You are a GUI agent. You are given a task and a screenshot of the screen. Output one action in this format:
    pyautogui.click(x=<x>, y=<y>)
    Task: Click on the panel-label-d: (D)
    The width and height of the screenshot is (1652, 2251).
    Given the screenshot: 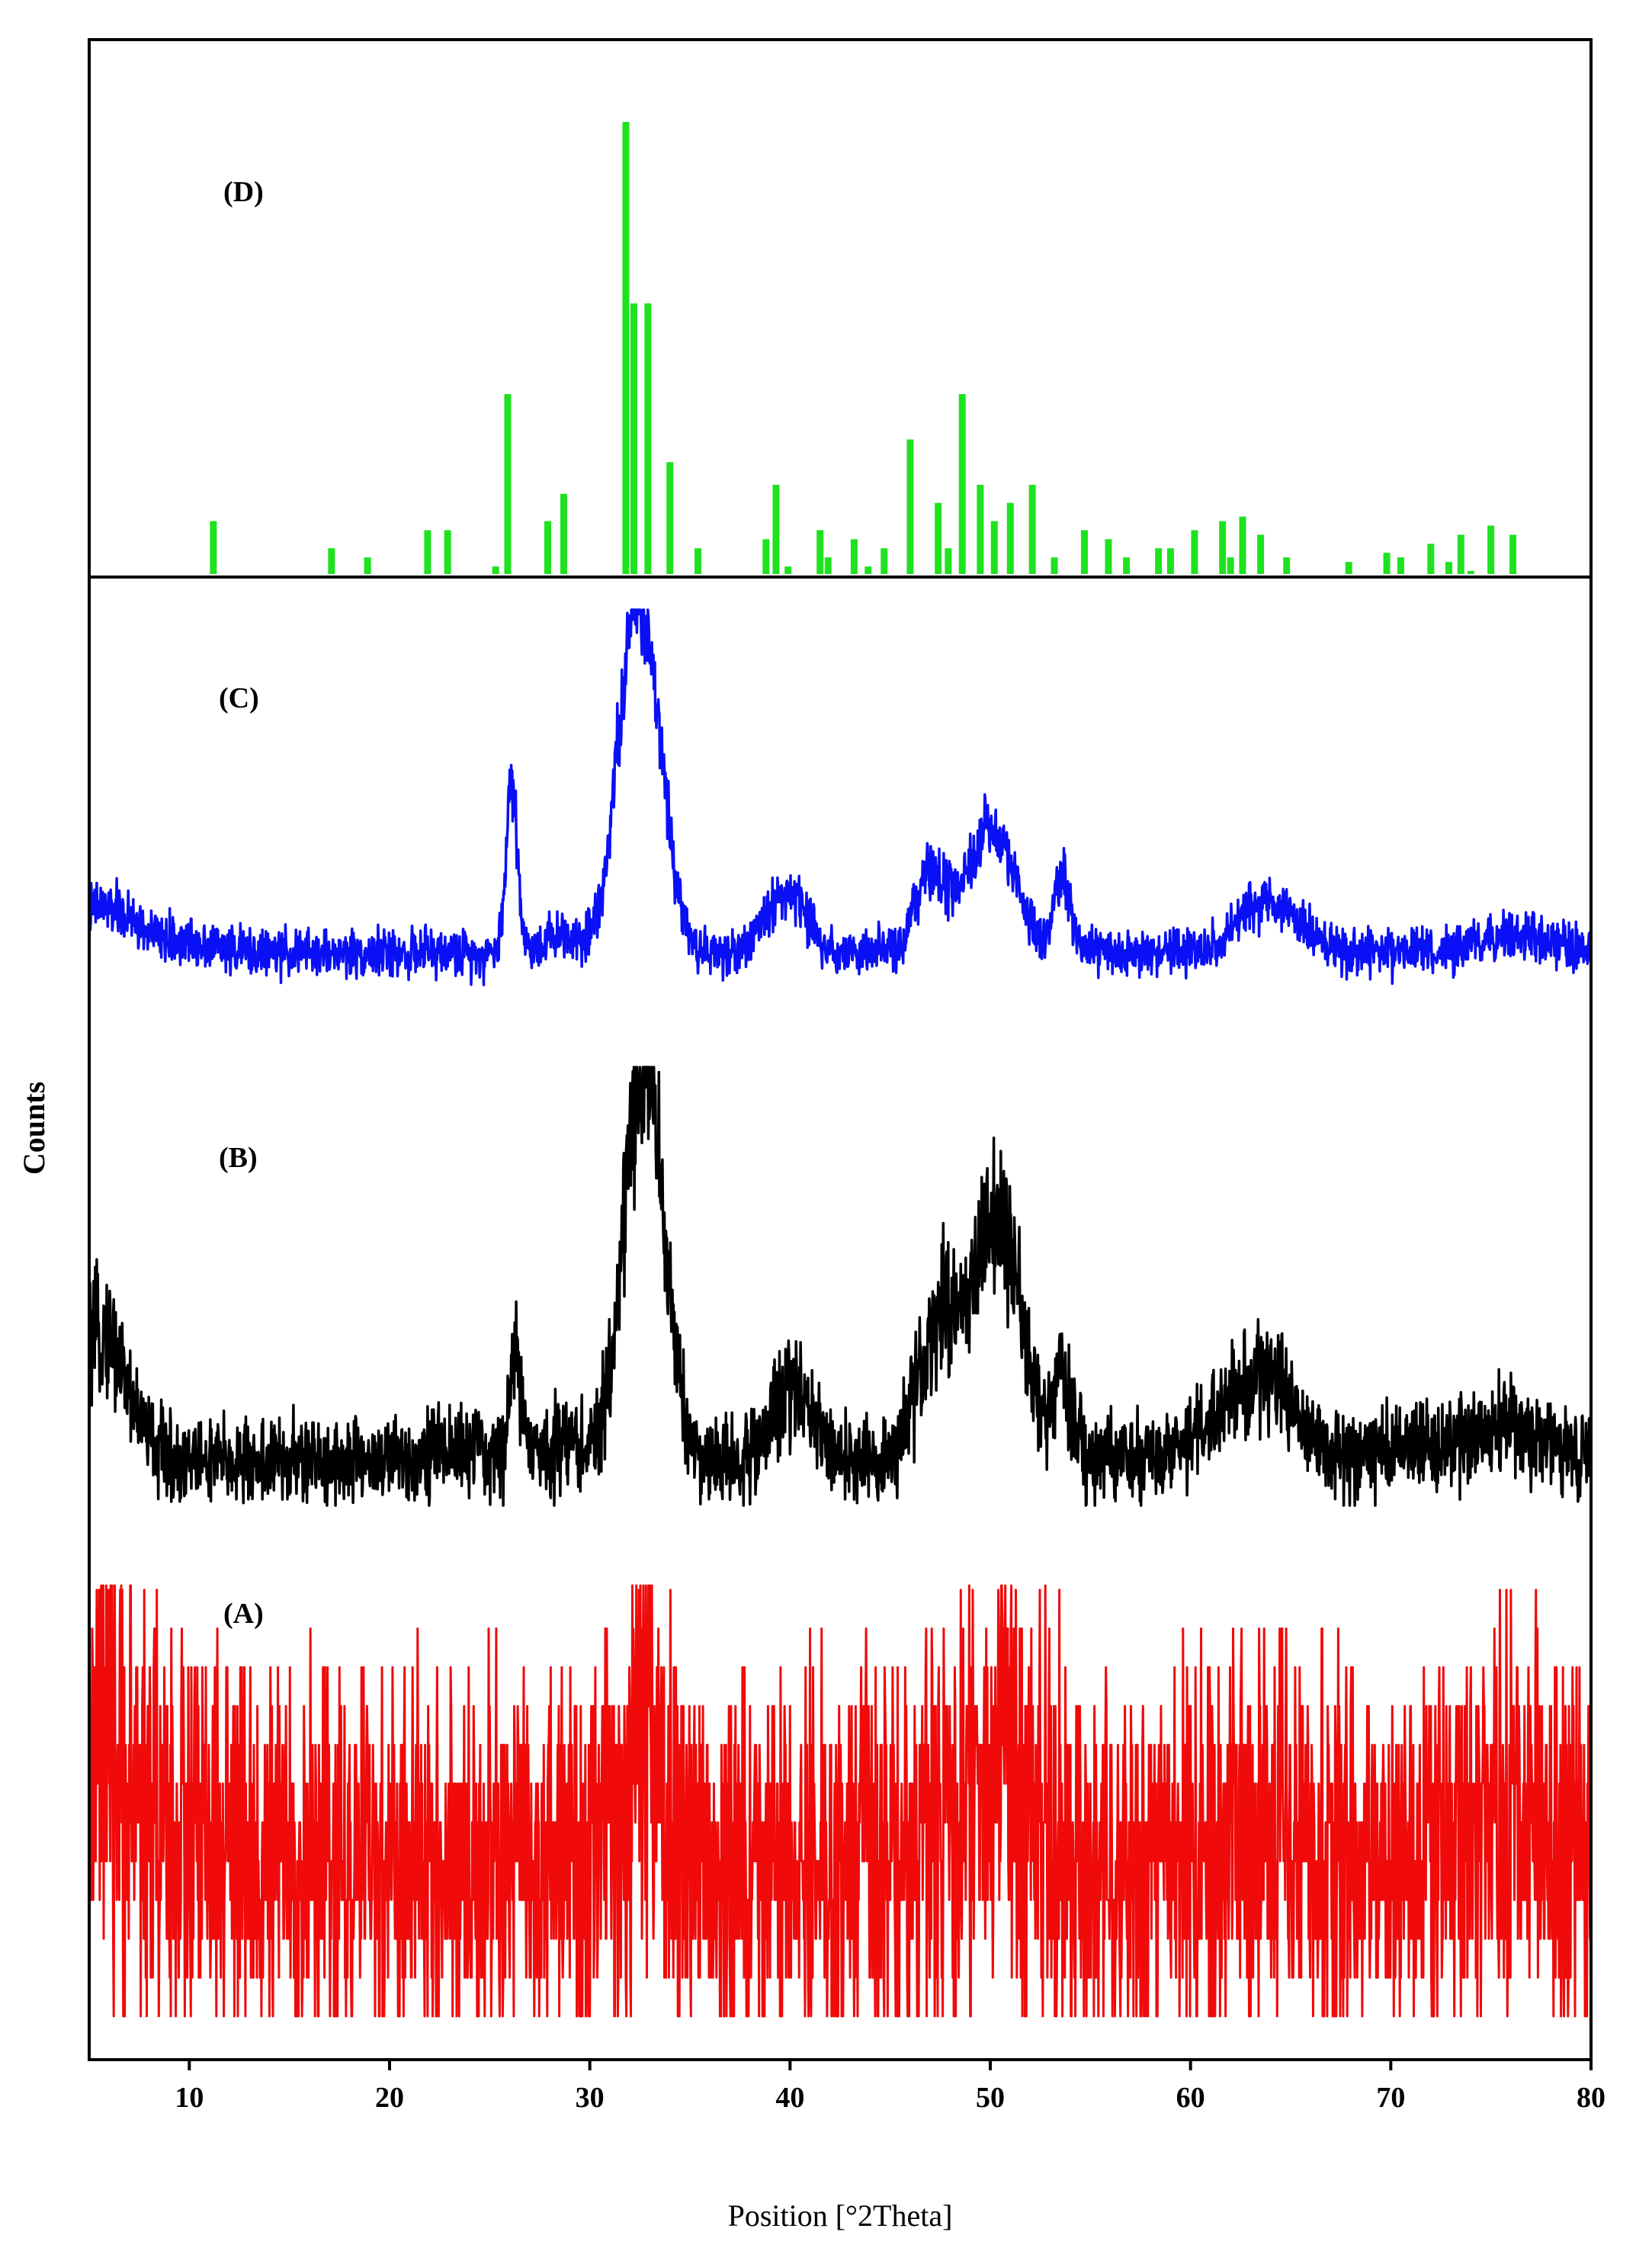 What is the action you would take?
    pyautogui.click(x=244, y=192)
    